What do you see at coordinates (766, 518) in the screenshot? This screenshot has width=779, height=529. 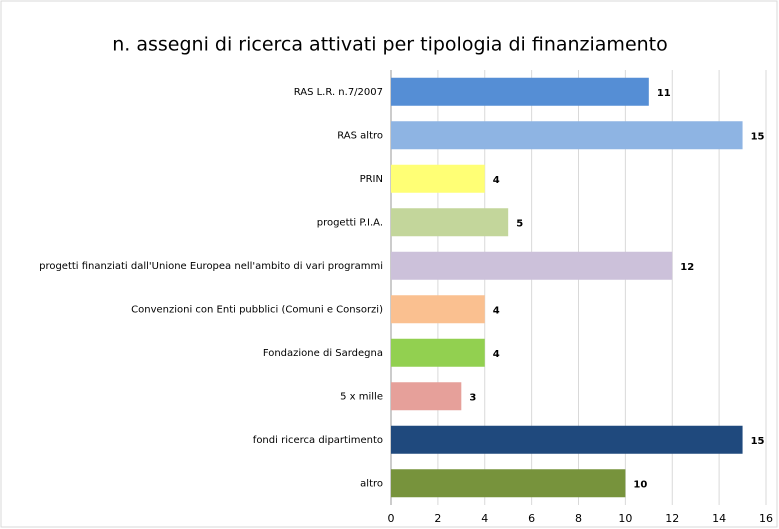 I see `x-tick-label: 16` at bounding box center [766, 518].